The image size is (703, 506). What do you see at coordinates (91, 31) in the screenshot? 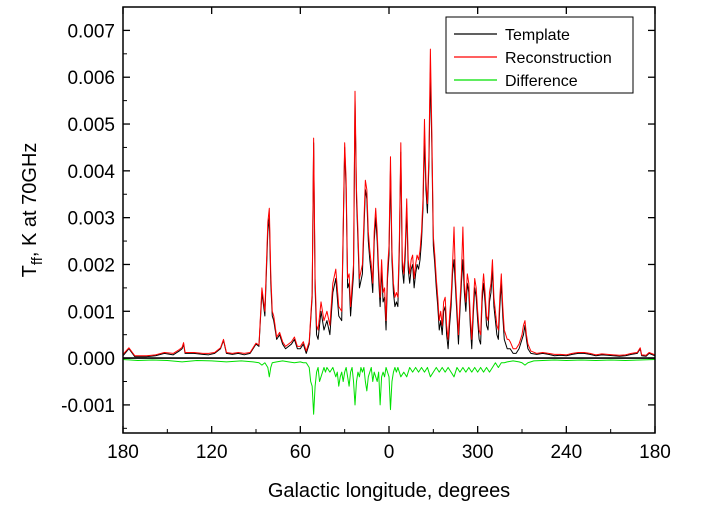
I see `y-tick-label: 0.007` at bounding box center [91, 31].